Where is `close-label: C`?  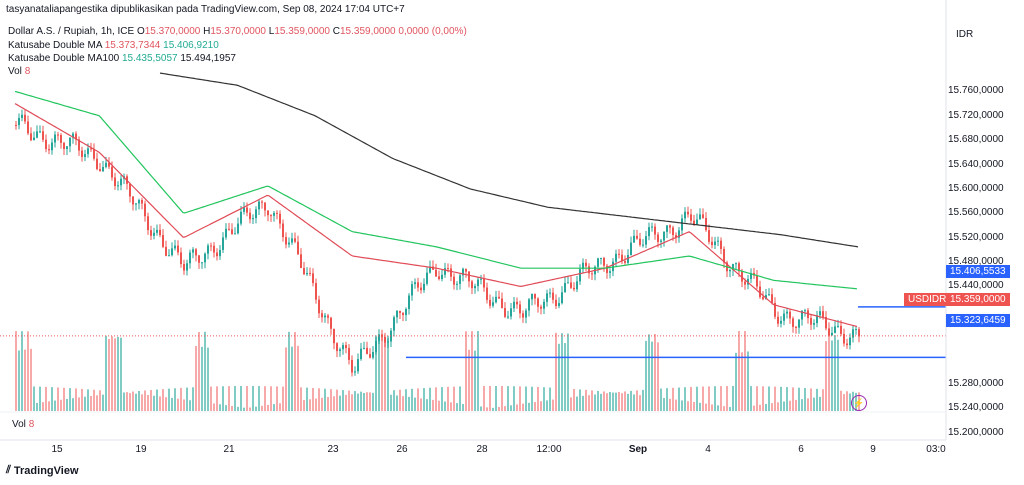
close-label: C is located at coordinates (336, 31).